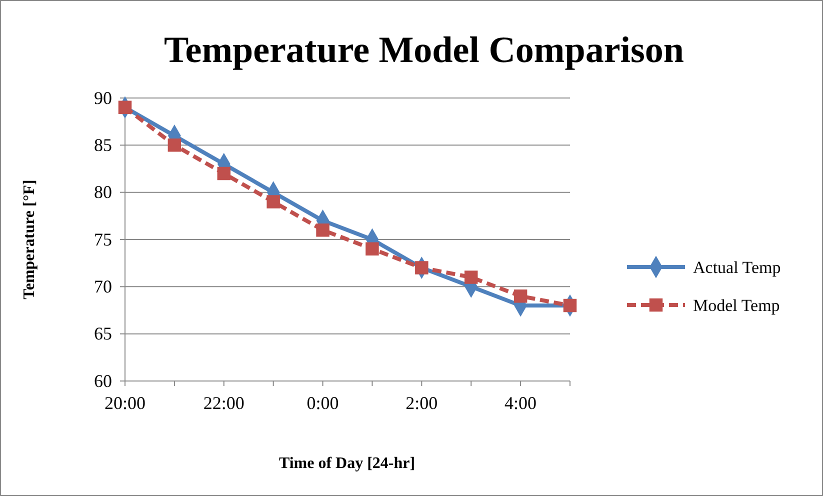  What do you see at coordinates (322, 402) in the screenshot?
I see `x-tick-label: 0:00` at bounding box center [322, 402].